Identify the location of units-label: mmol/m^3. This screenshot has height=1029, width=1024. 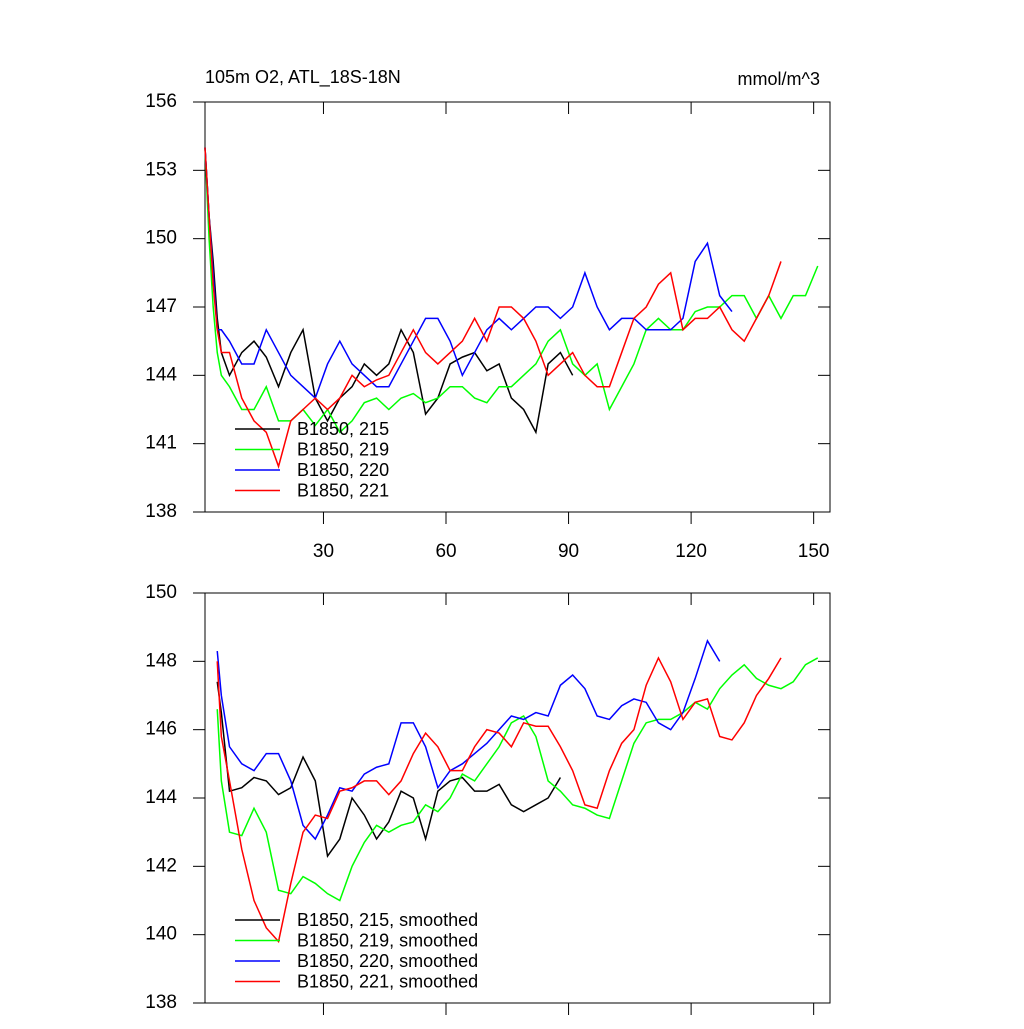
(779, 79).